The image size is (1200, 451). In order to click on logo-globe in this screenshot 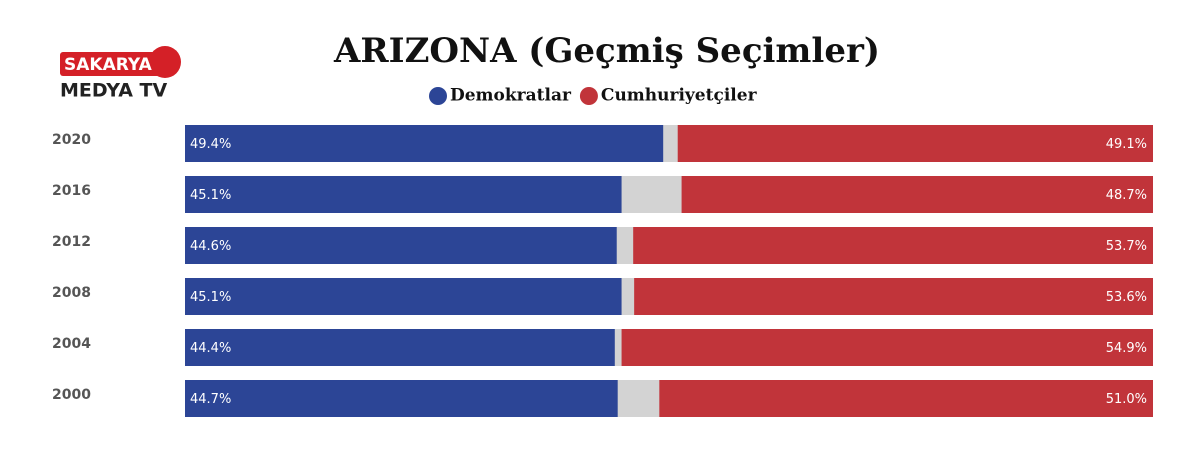, I will do `click(165, 62)`.